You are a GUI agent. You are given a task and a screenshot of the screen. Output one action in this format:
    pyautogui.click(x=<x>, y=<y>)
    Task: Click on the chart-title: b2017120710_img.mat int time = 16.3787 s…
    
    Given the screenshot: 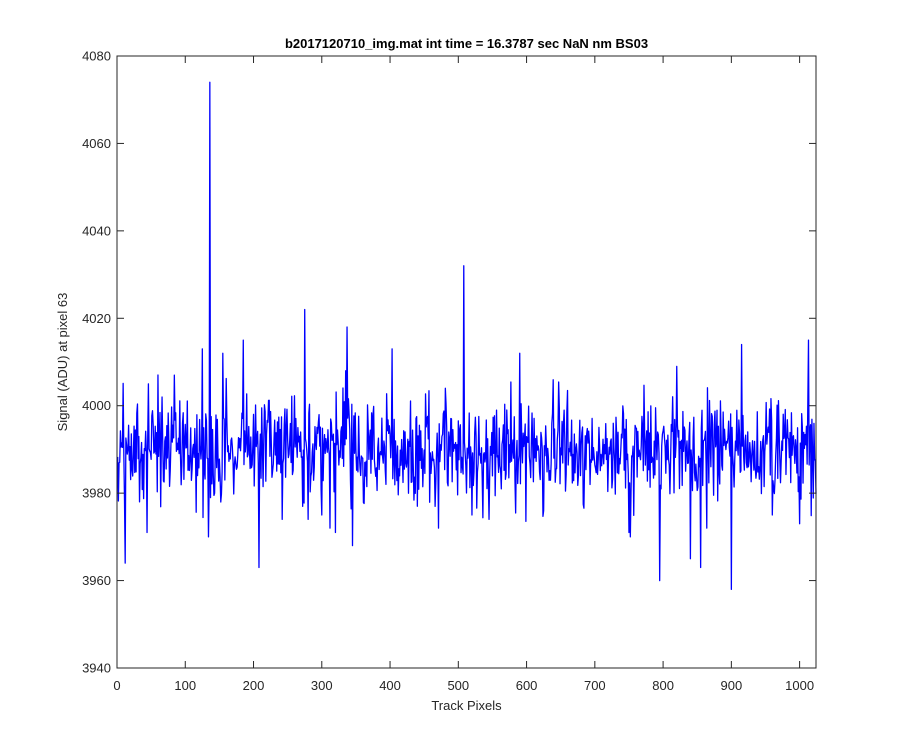 What is the action you would take?
    pyautogui.click(x=466, y=43)
    